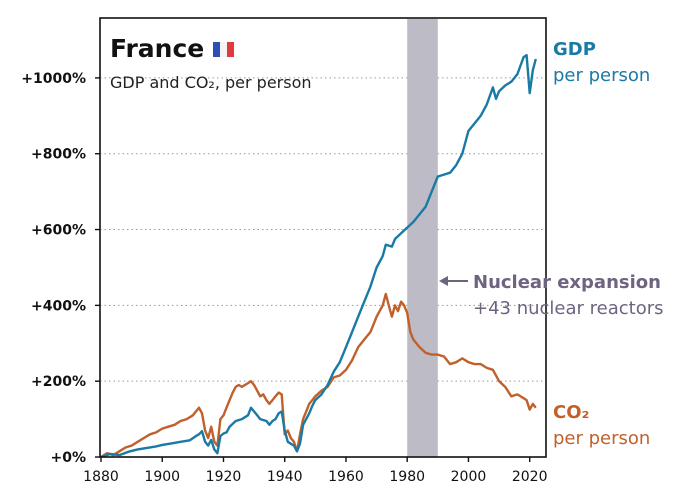 Image resolution: width=680 pixels, height=501 pixels. Describe the element at coordinates (69, 458) in the screenshot. I see `y-tick-label: +0%` at that location.